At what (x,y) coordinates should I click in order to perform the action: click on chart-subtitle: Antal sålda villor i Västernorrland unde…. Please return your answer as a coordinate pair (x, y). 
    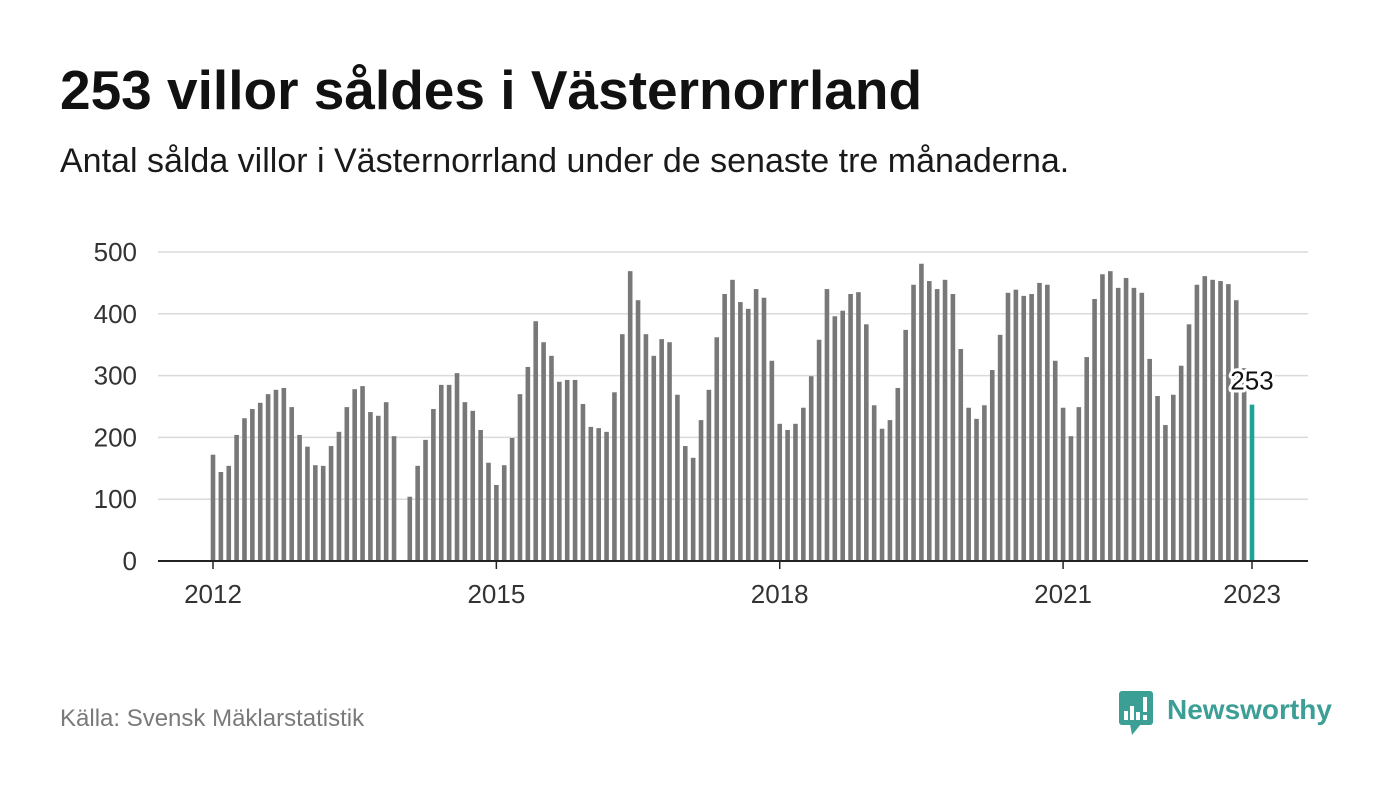
    Looking at the image, I should click on (565, 161).